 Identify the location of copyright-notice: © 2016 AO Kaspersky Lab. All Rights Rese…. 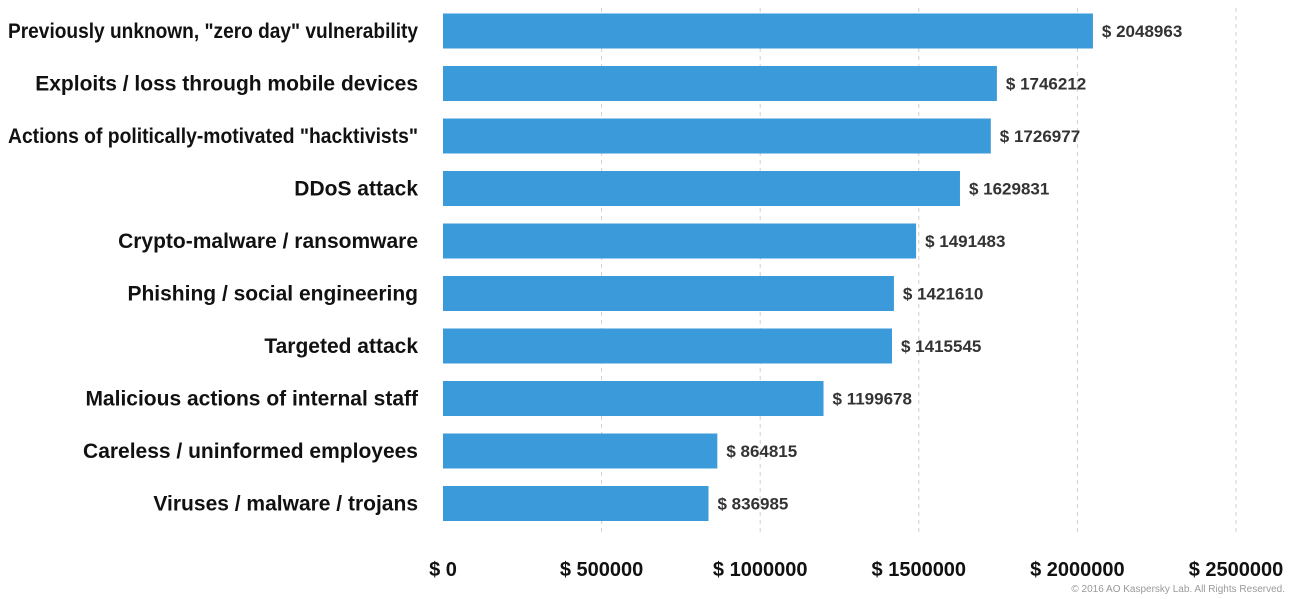
(1178, 589).